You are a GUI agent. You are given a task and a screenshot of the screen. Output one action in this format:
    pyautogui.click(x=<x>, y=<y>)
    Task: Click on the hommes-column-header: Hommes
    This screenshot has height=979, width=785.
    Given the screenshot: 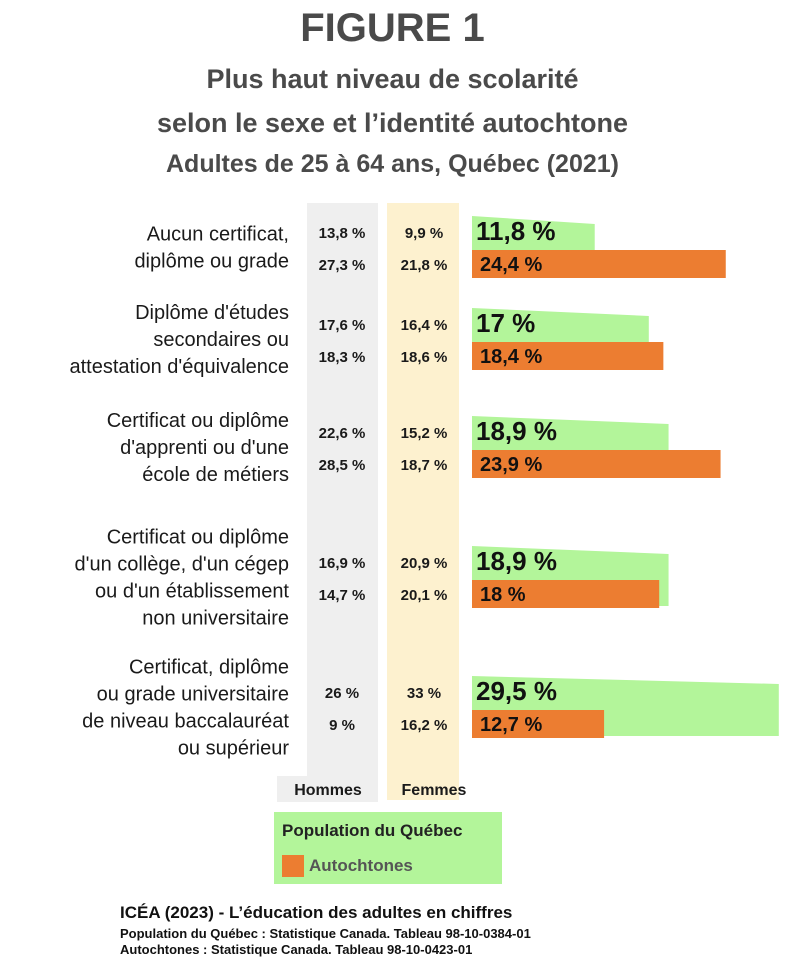 What is the action you would take?
    pyautogui.click(x=328, y=790)
    